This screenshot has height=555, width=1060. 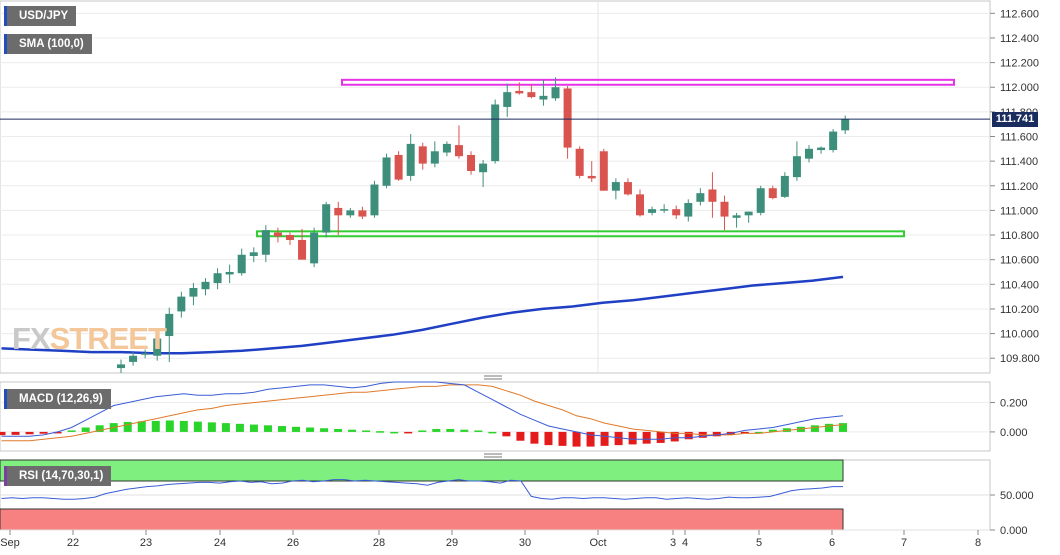 I want to click on rsi-grid, so click(x=495, y=512).